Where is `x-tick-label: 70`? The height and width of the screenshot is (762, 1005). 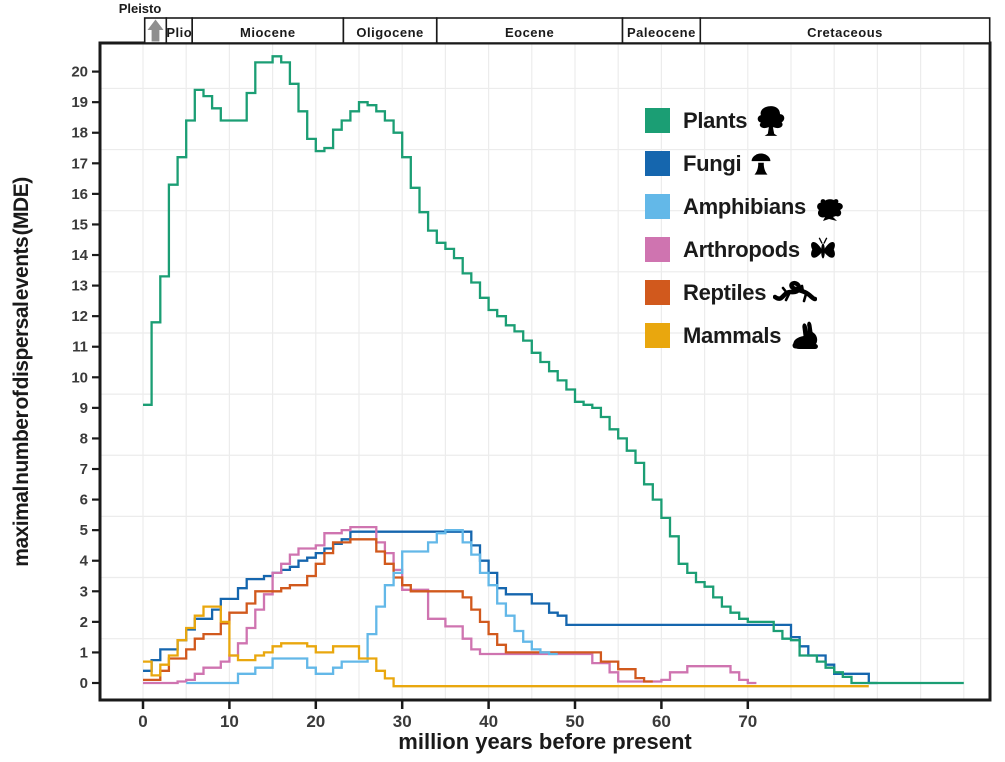
x-tick-label: 70 is located at coordinates (747, 721).